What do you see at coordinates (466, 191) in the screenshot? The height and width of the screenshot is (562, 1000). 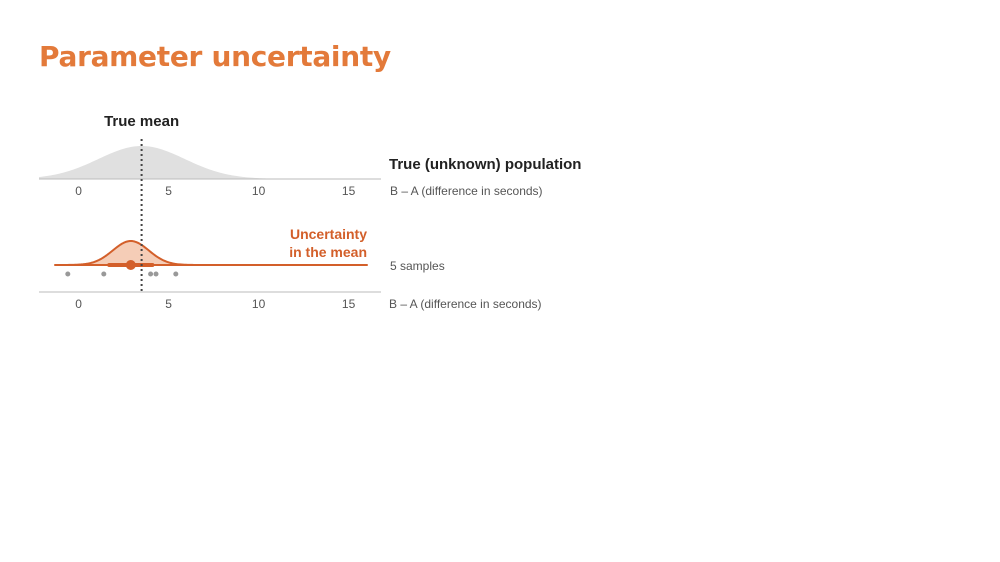 I see `population-x-axis-label: B – A (difference in seconds)` at bounding box center [466, 191].